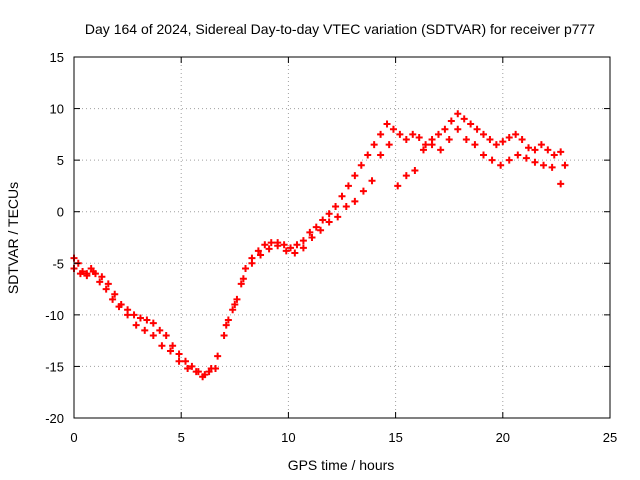 The image size is (640, 480). I want to click on y-tick-label: -10, so click(54, 315).